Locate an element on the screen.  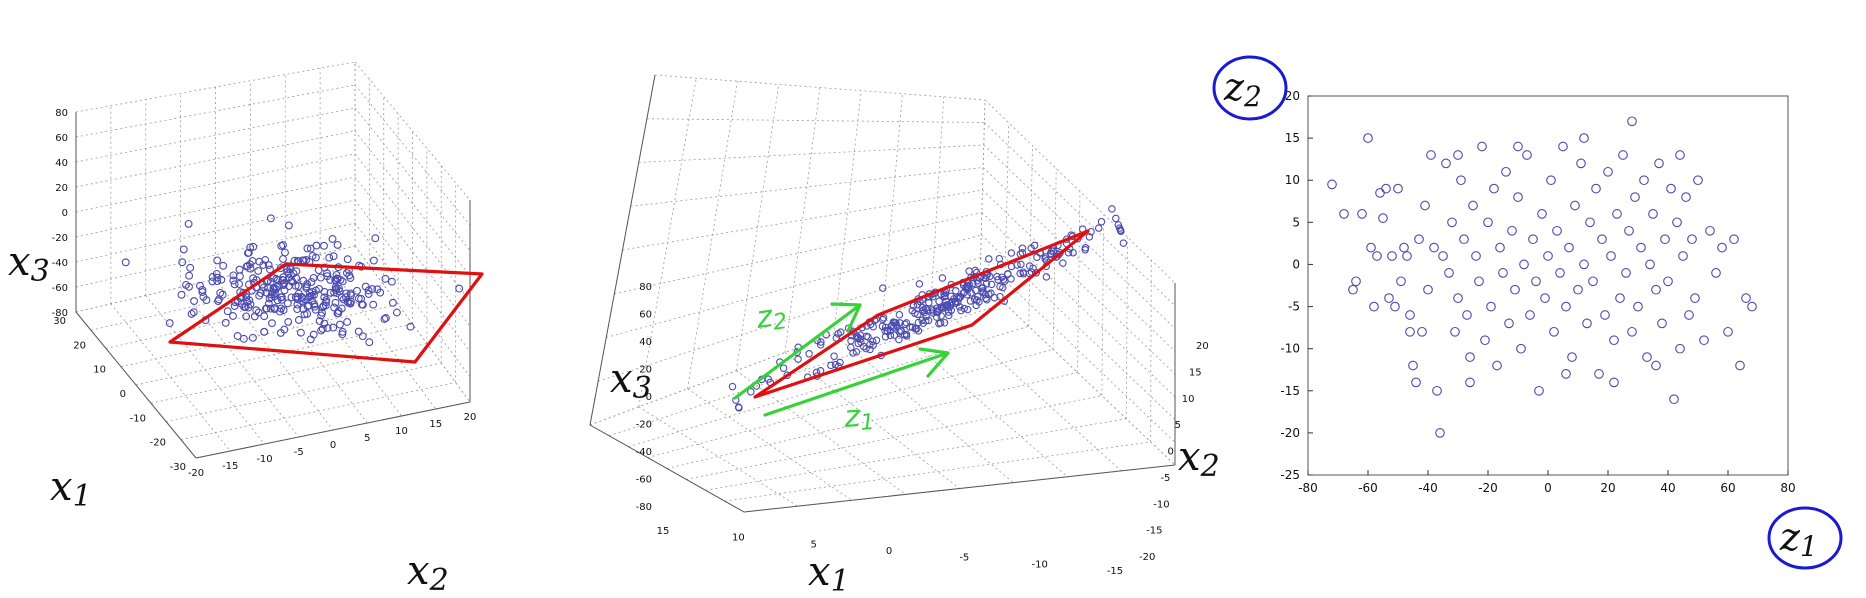
tick-label: 5 is located at coordinates (367, 438).